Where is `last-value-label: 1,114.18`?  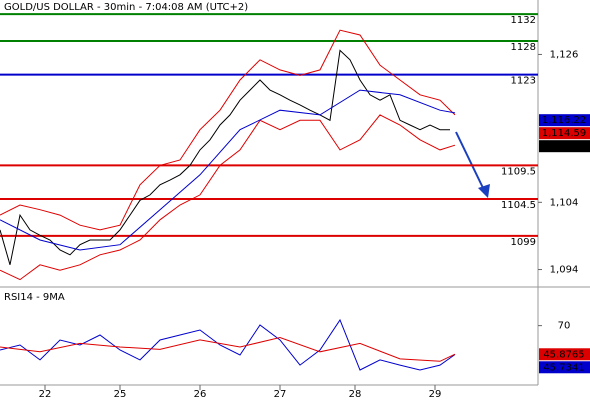 last-value-label: 1,114.18 is located at coordinates (564, 146).